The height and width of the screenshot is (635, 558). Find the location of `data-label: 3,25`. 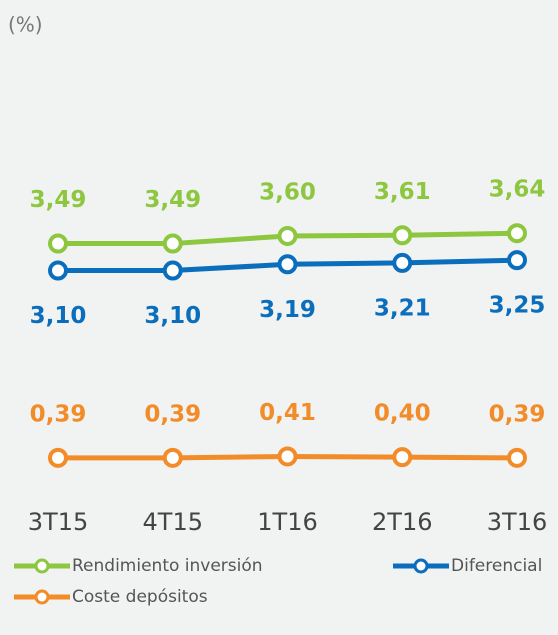

data-label: 3,25 is located at coordinates (517, 306).